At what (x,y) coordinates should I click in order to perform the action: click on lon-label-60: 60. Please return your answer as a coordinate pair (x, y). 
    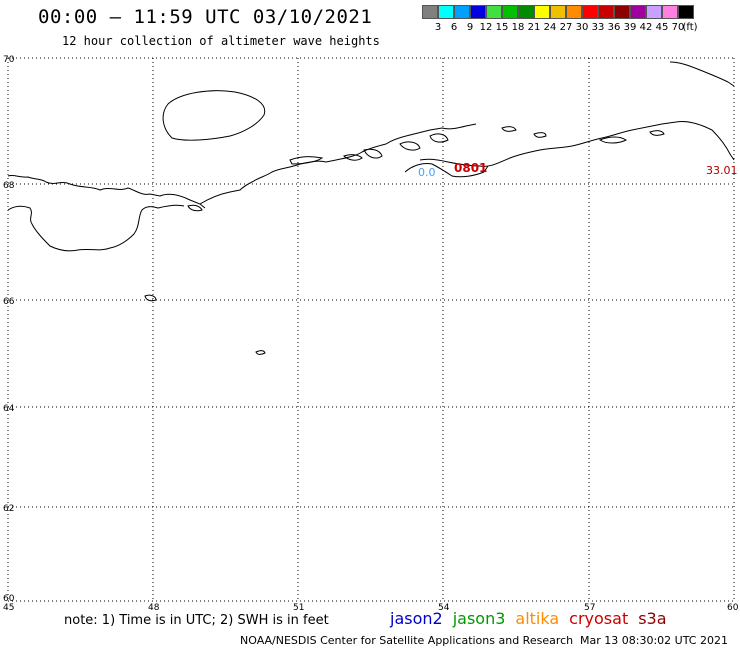
    Looking at the image, I should click on (733, 608).